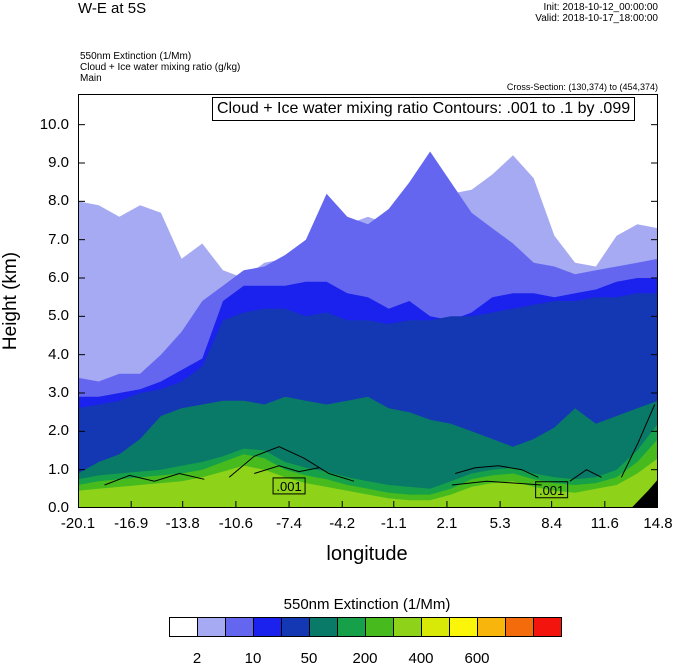 This screenshot has height=667, width=674. Describe the element at coordinates (365, 658) in the screenshot. I see `colorbar-label: 200` at that location.